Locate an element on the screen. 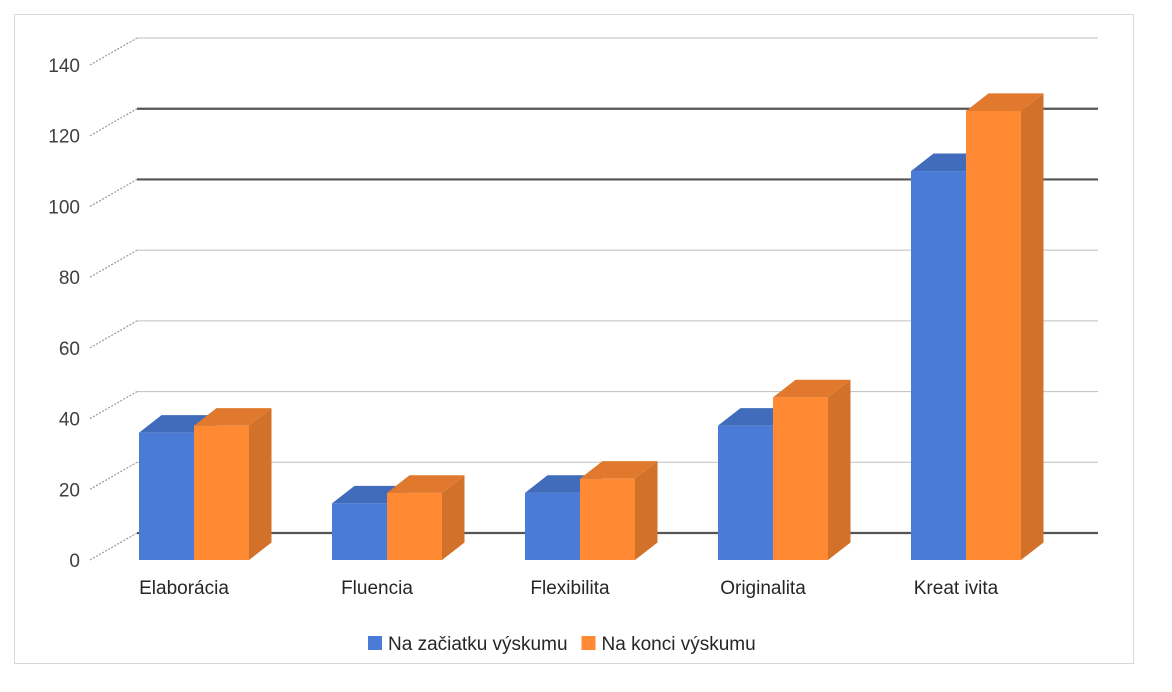 Image resolution: width=1172 pixels, height=692 pixels. x-tick-label: Flexibilita is located at coordinates (570, 588).